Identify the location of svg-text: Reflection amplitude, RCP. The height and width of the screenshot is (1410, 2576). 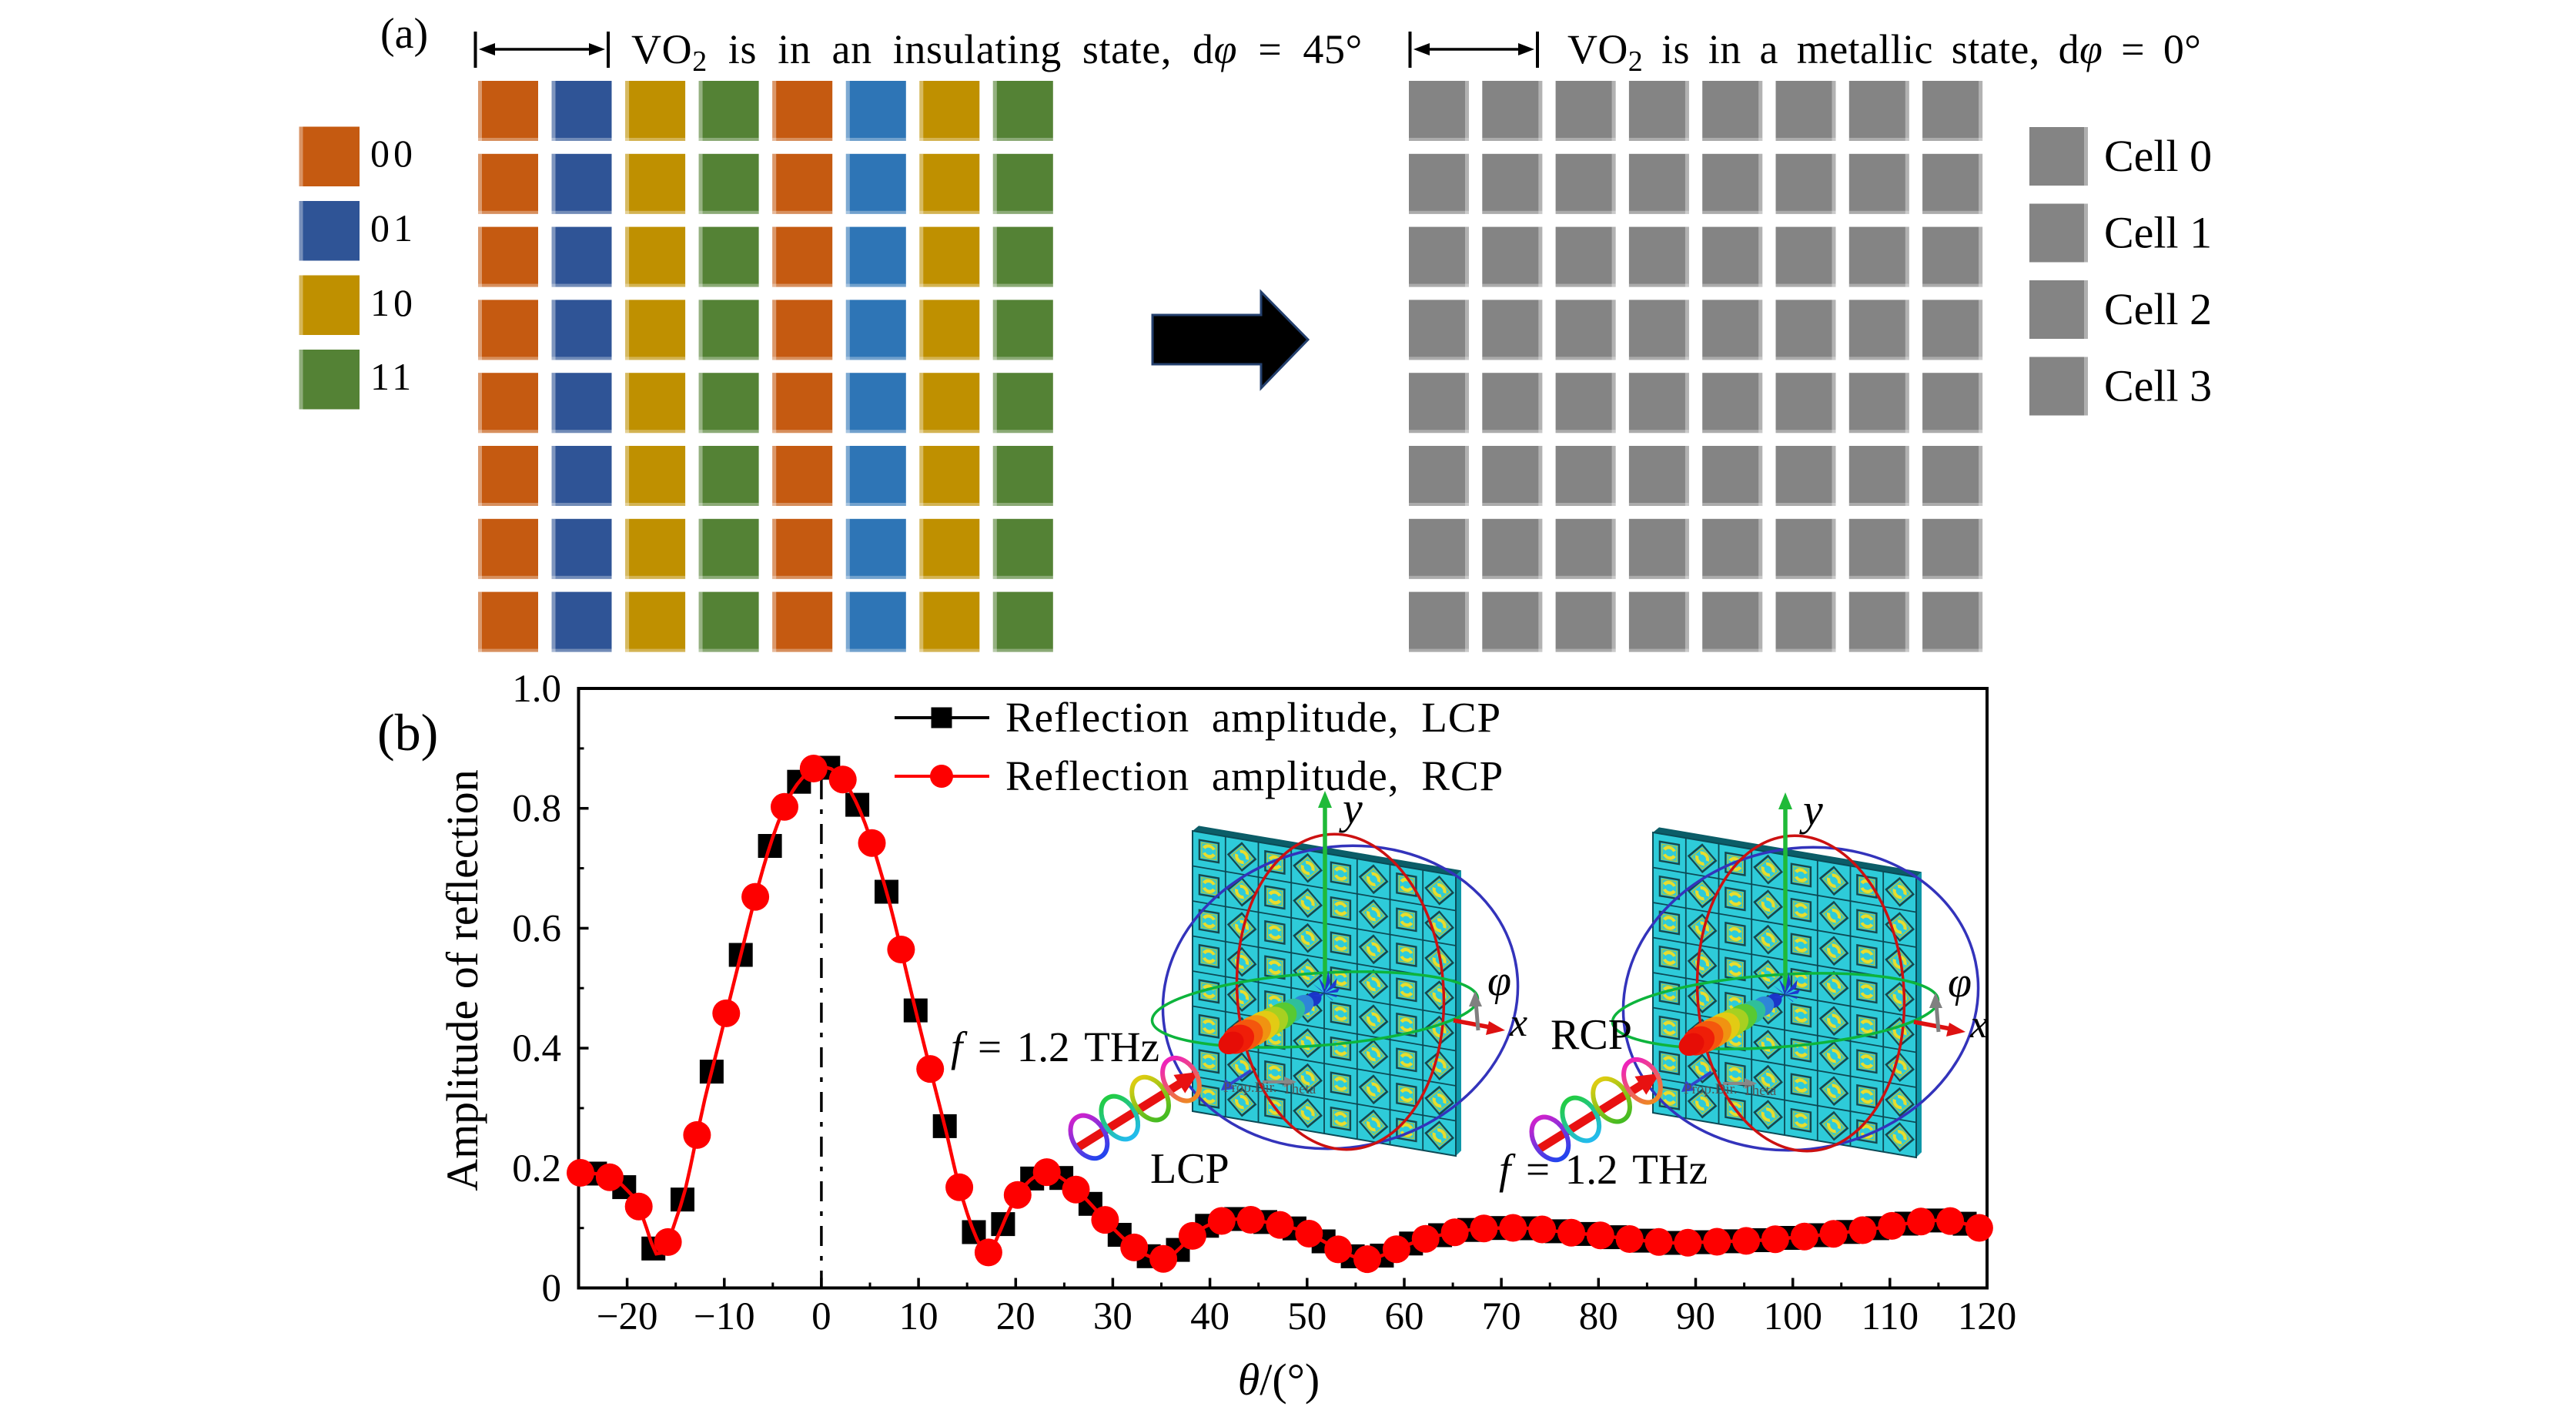
(1255, 775).